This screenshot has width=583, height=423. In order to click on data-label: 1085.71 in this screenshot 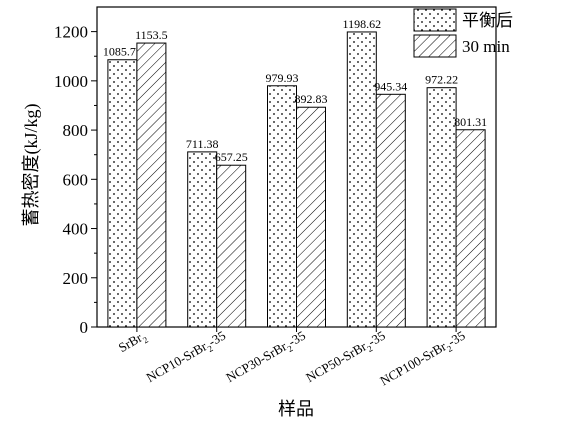, I will do `click(122, 52)`.